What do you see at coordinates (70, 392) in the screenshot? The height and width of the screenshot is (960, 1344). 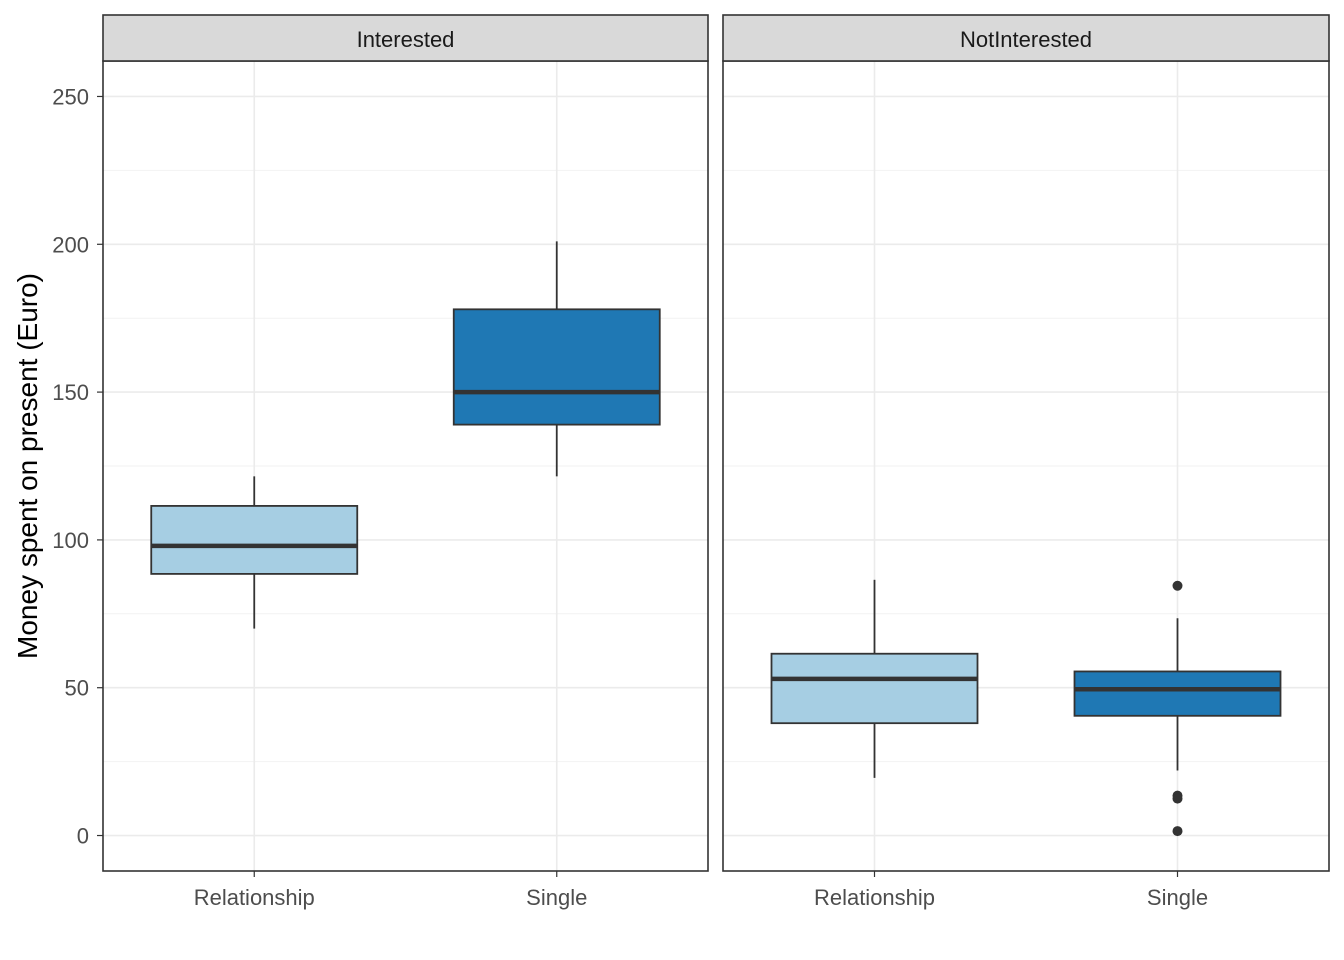 I see `y-tick-label: 150` at bounding box center [70, 392].